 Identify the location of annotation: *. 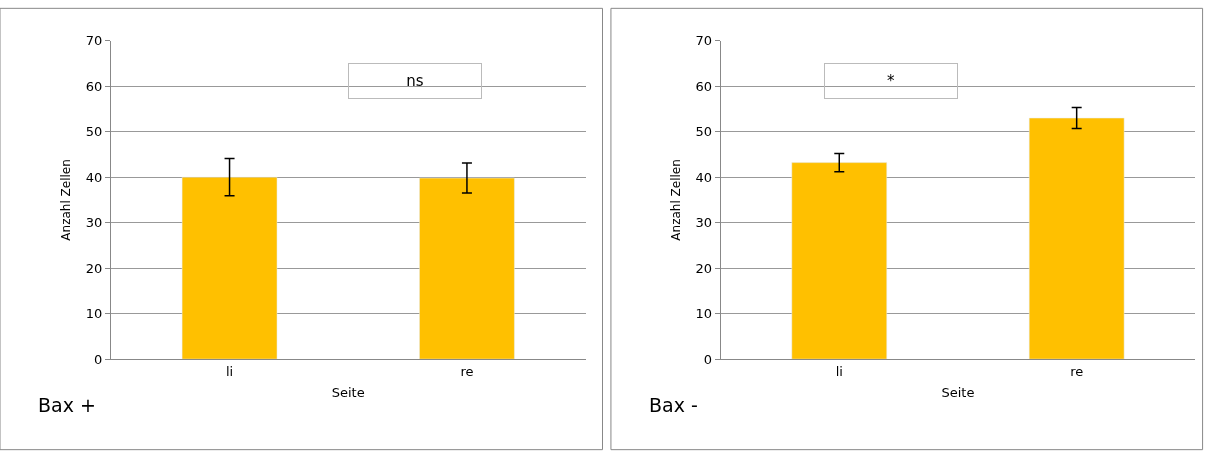
(891, 81).